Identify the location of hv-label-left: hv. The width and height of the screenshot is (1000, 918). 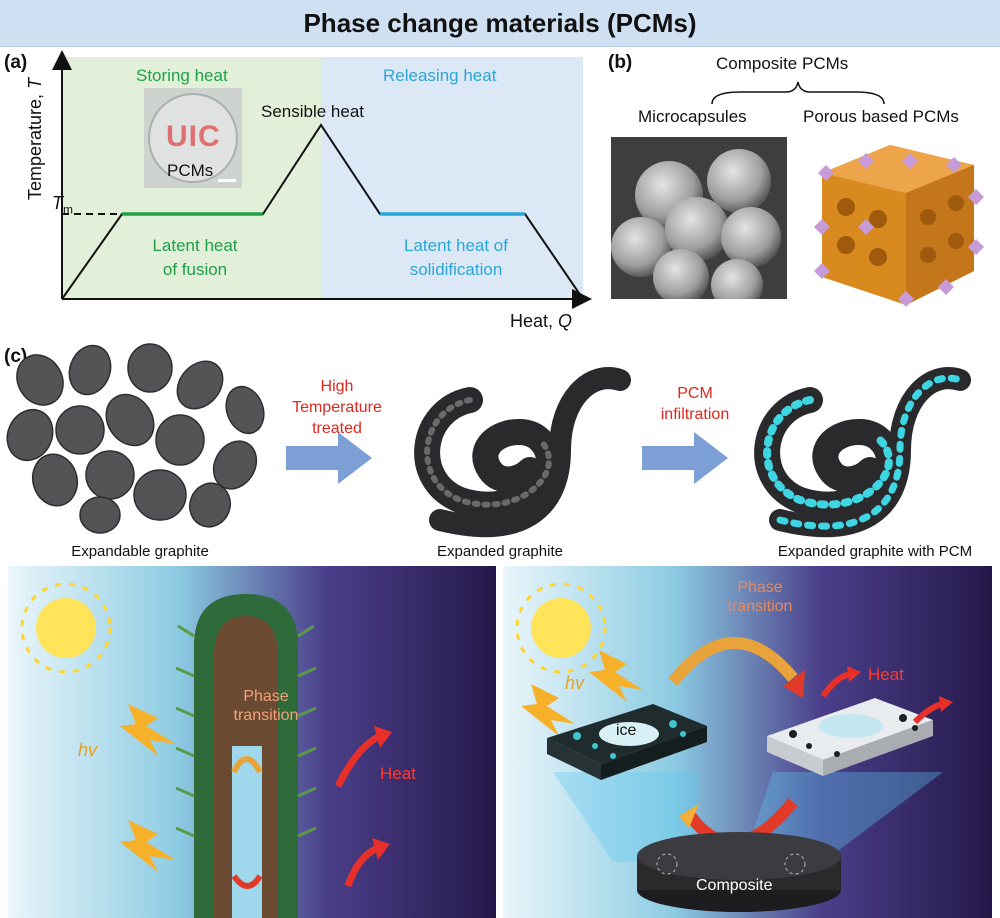
(87, 750).